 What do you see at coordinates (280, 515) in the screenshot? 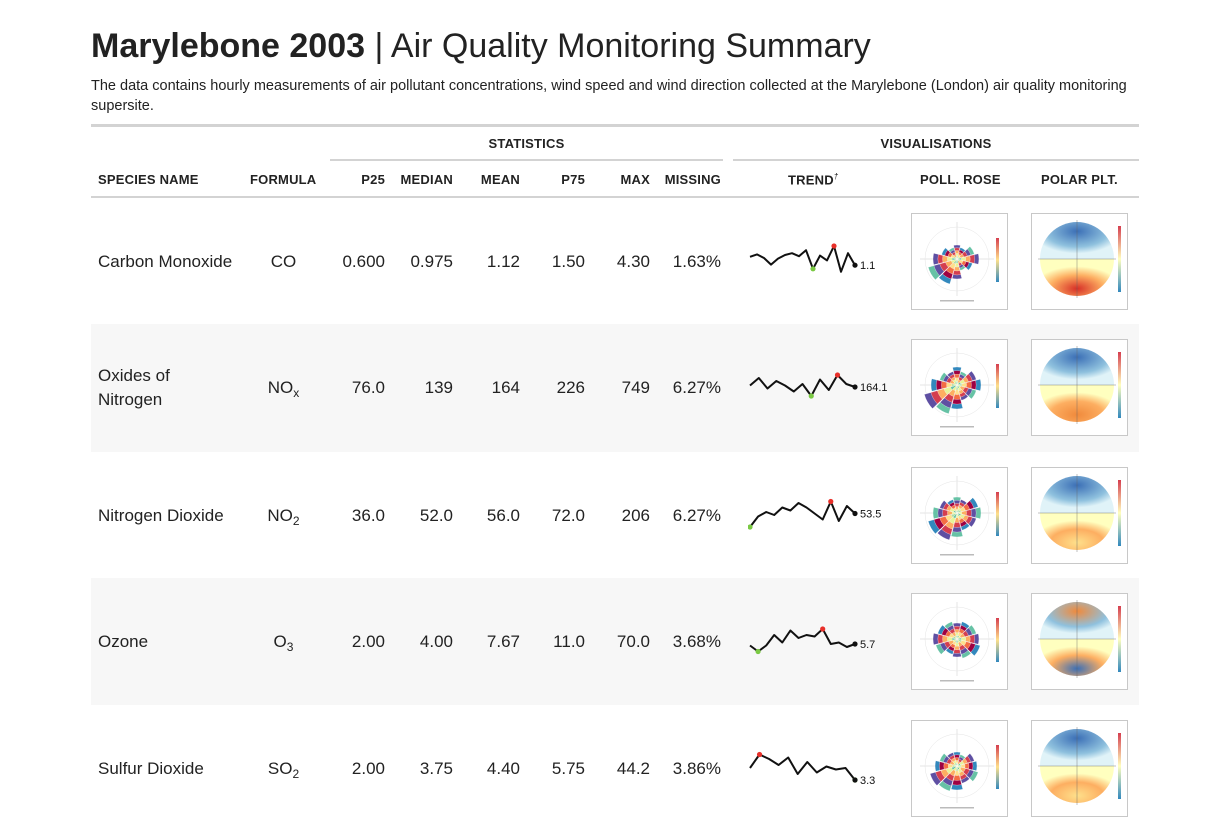
I see `formula-base: NO` at bounding box center [280, 515].